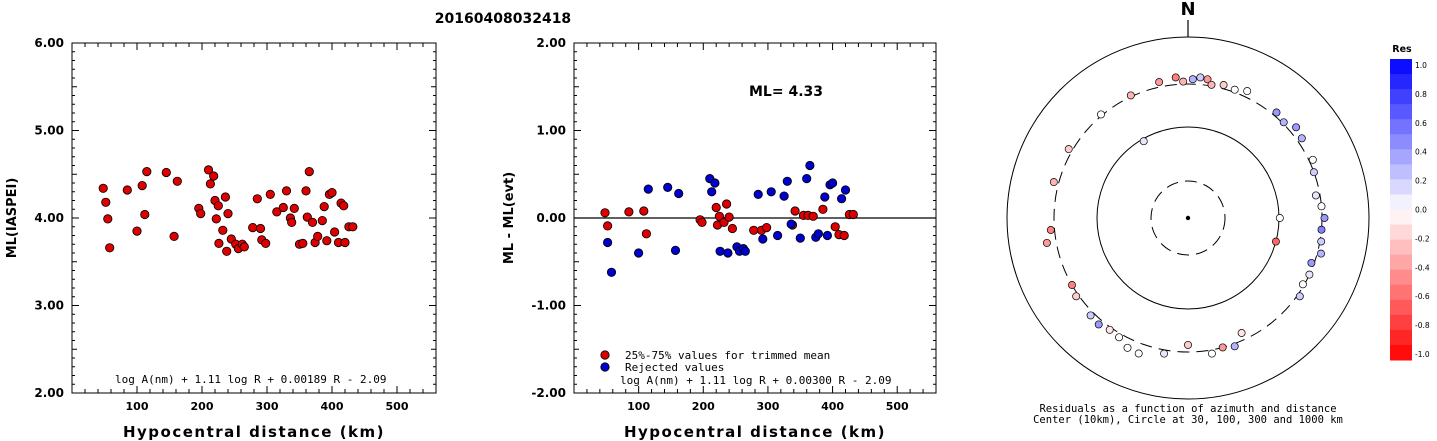 This screenshot has width=1437, height=441. Describe the element at coordinates (786, 92) in the screenshot. I see `plot2-ml-annotation: ML= 4.33` at that location.